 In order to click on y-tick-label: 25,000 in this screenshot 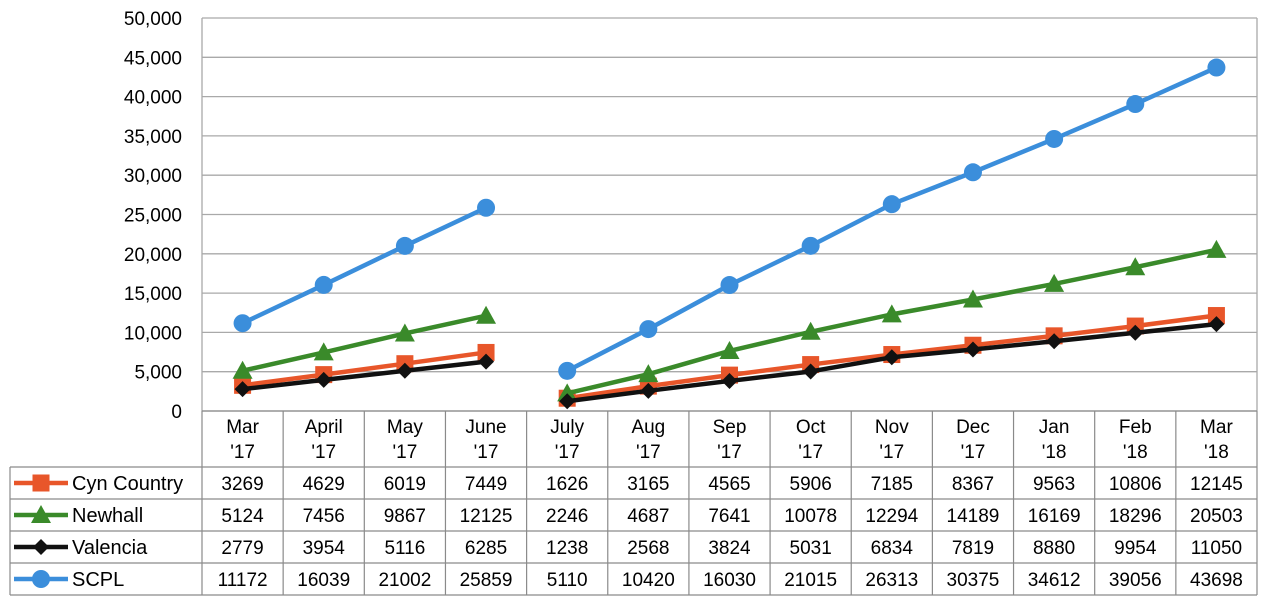, I will do `click(153, 216)`.